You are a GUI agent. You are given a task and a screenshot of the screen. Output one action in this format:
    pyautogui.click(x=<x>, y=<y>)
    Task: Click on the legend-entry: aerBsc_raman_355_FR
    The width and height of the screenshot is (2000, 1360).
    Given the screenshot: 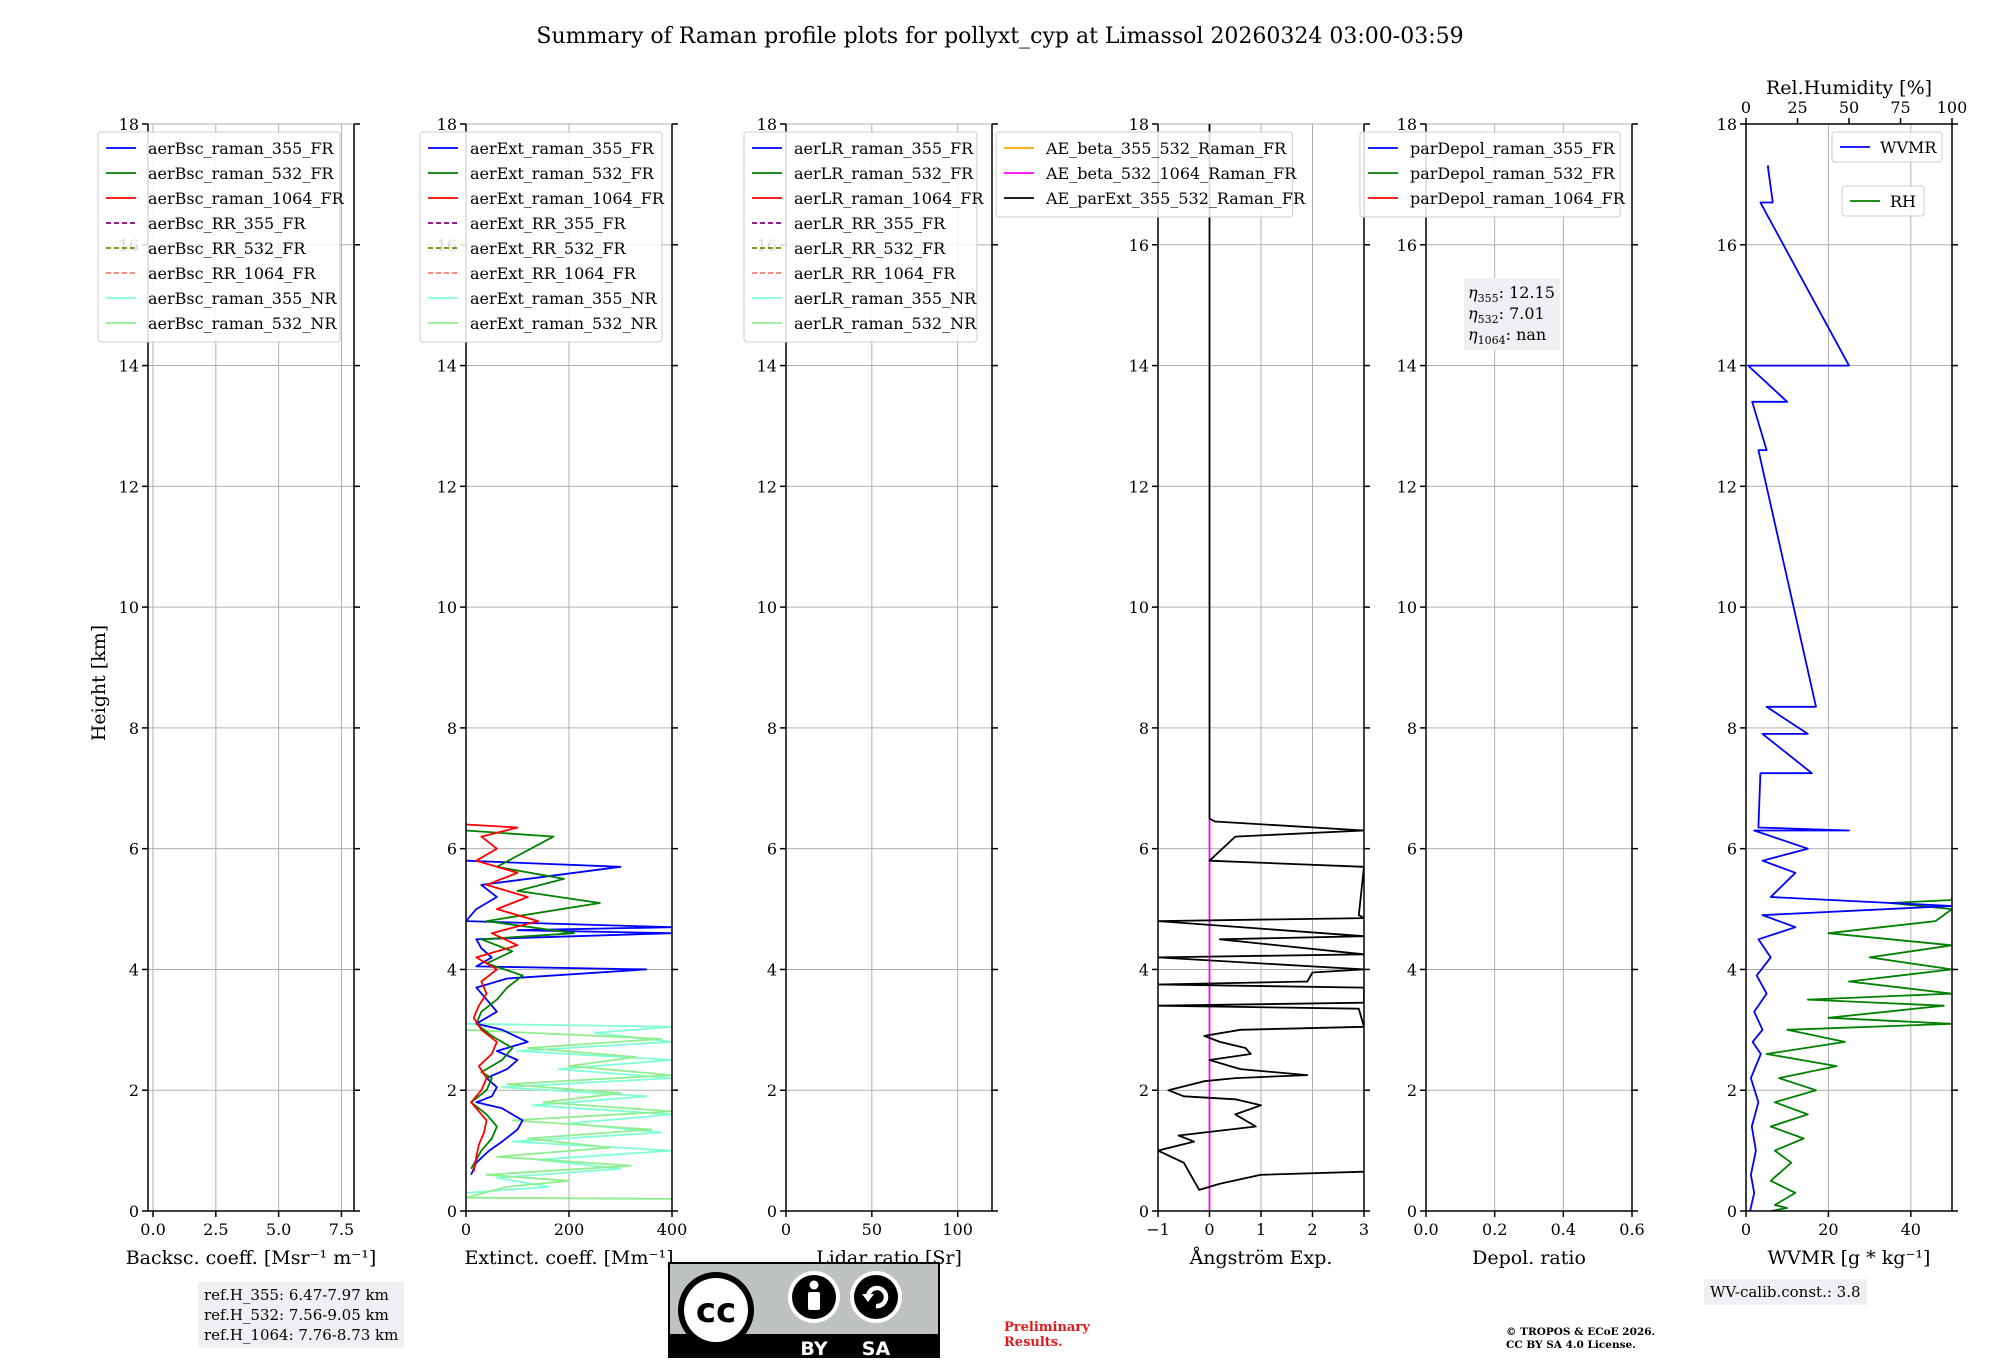 What is the action you would take?
    pyautogui.click(x=241, y=148)
    